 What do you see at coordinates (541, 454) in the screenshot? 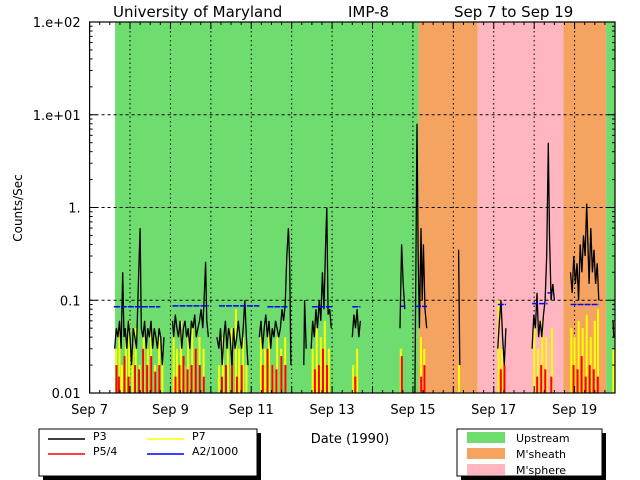
I see `legend-label-region: M'sheath` at bounding box center [541, 454].